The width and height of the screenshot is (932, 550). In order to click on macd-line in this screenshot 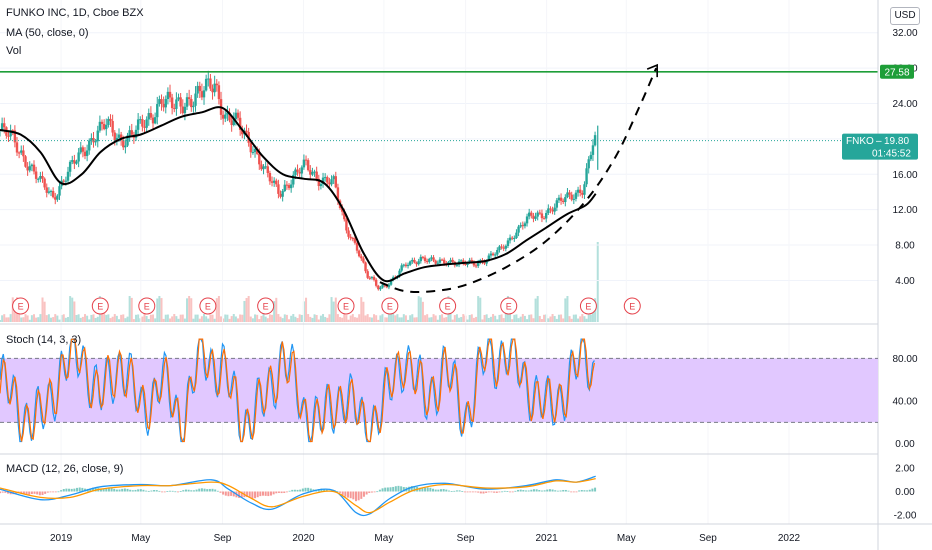, I will do `click(298, 496)`.